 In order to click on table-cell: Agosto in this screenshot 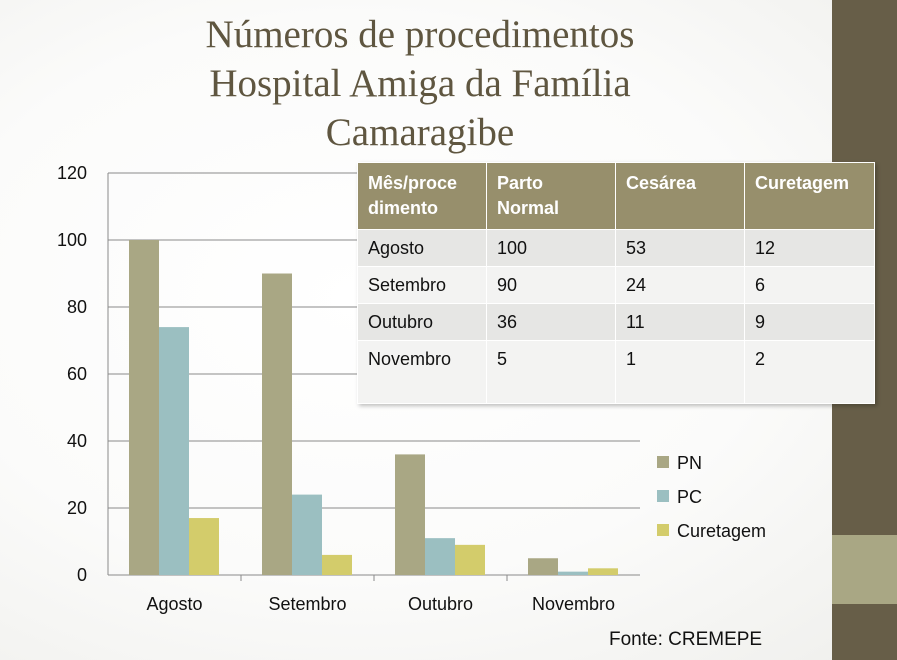, I will do `click(422, 248)`.